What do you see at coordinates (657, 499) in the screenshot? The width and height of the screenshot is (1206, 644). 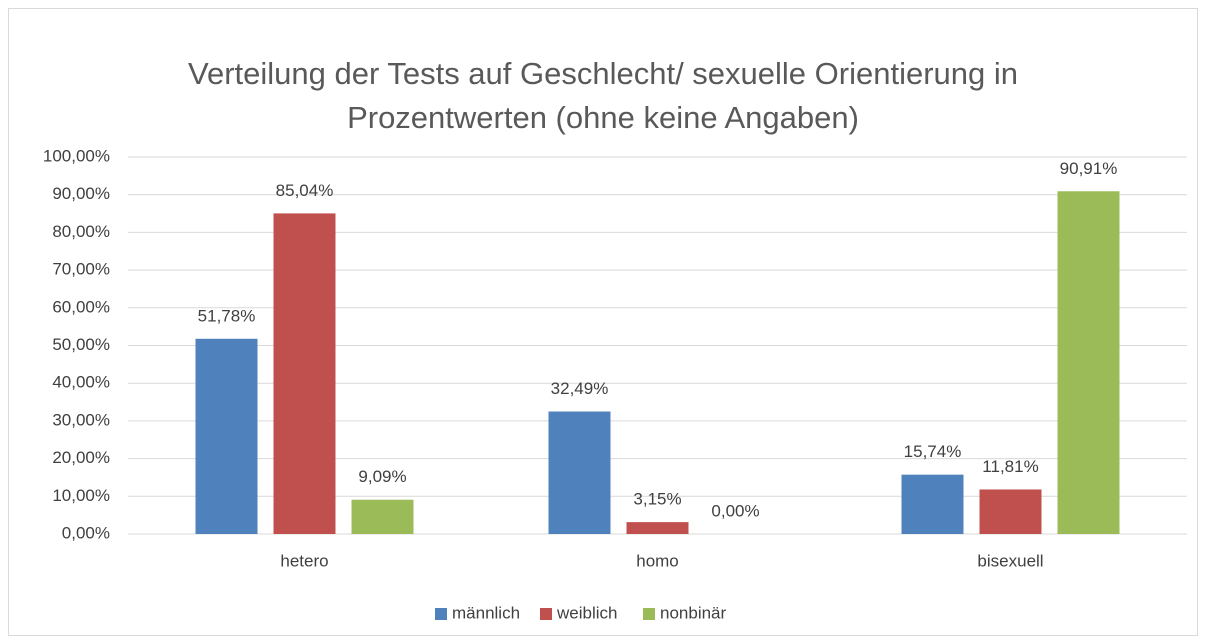 I see `data-label: 3,15%` at bounding box center [657, 499].